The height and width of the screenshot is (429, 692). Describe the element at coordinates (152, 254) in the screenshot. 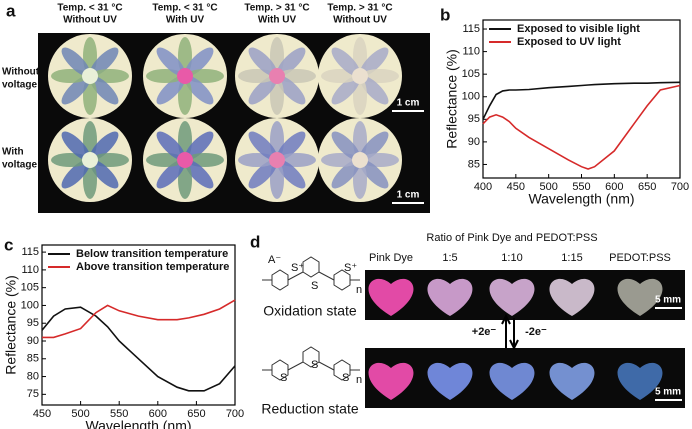

I see `legend-label: Below transition temperature` at that location.